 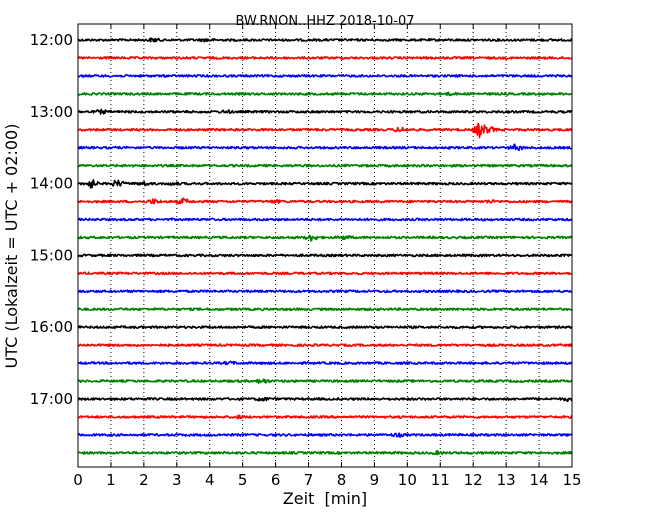 What do you see at coordinates (276, 480) in the screenshot?
I see `x-tick-label: 6` at bounding box center [276, 480].